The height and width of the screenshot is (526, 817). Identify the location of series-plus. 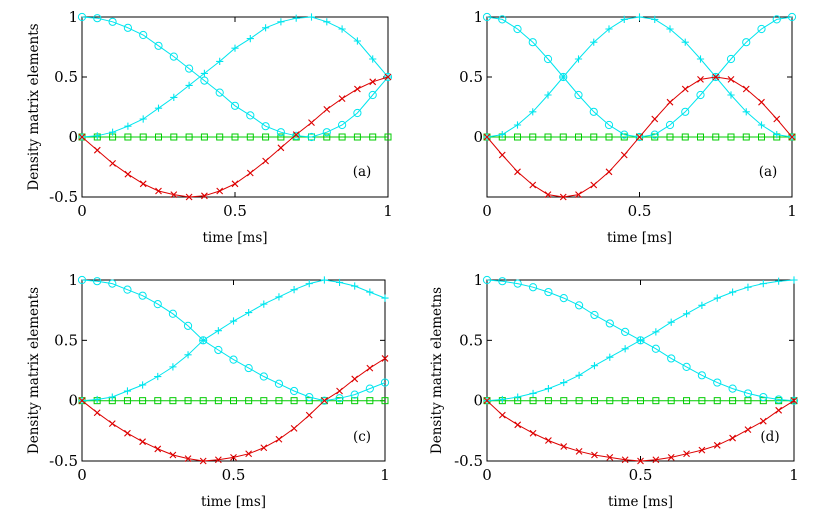
(639, 77).